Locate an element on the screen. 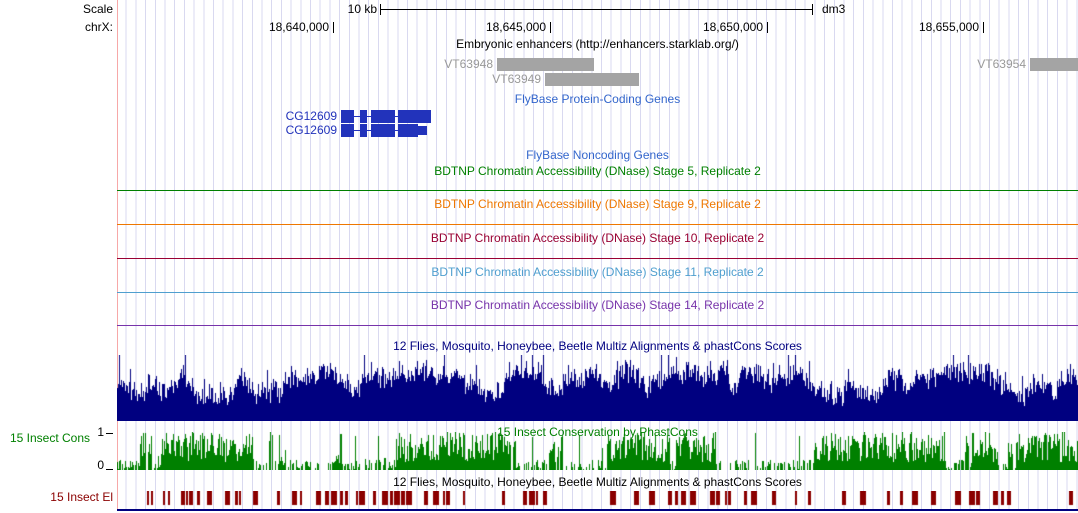 This screenshot has height=513, width=1078. phastcons-axis-min: 0 is located at coordinates (100, 465).